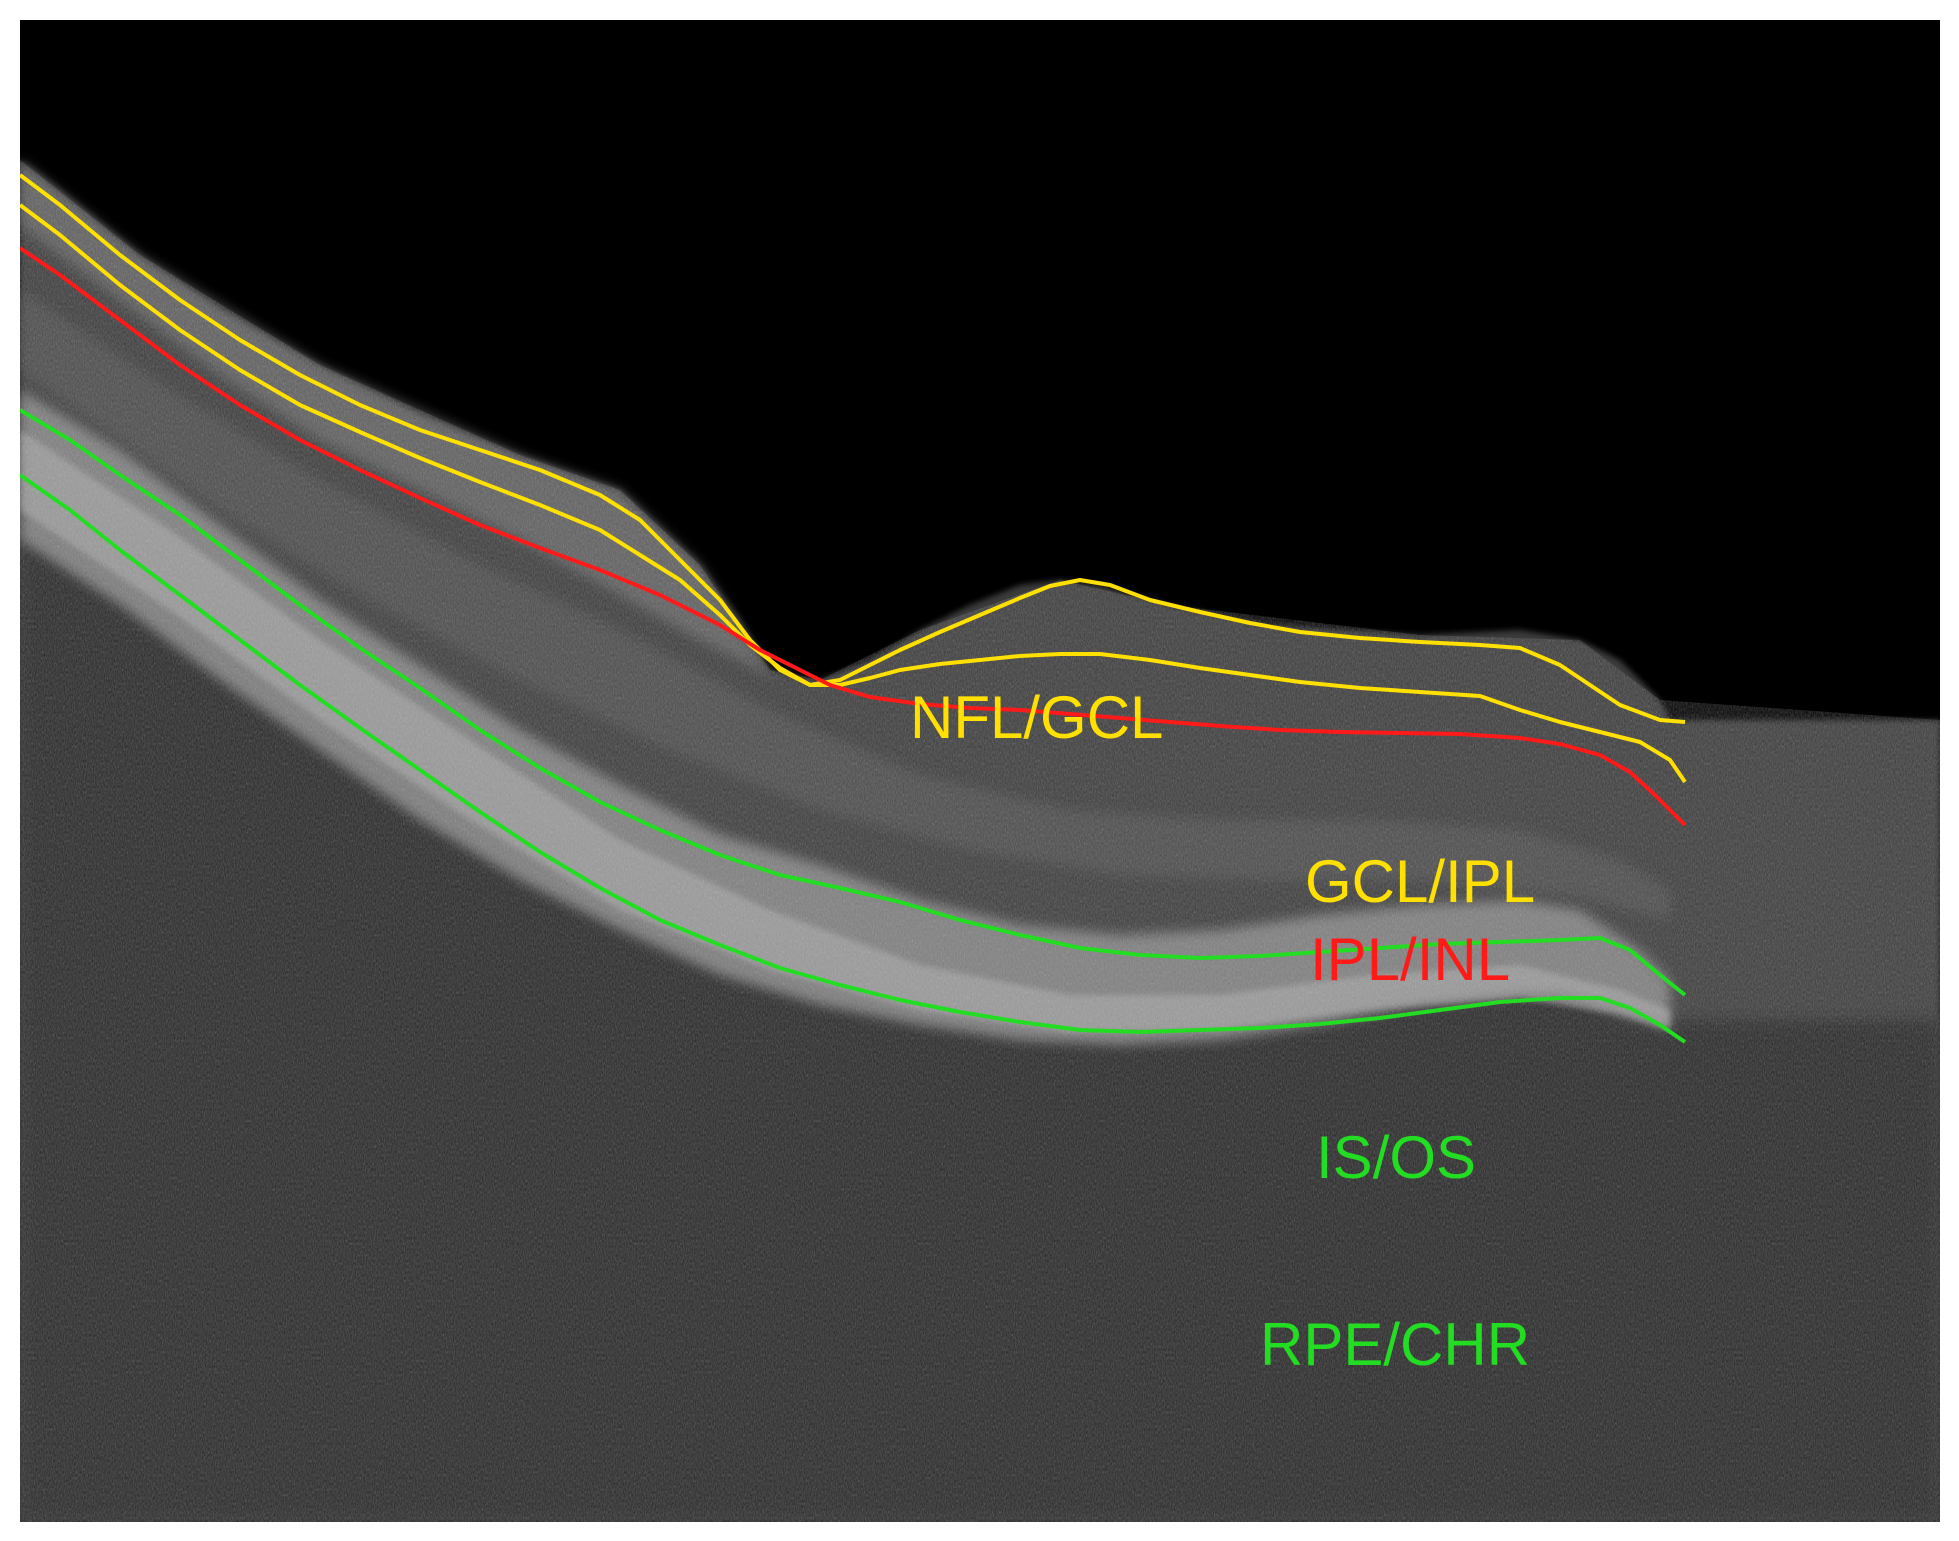 This screenshot has height=1541, width=1959. Describe the element at coordinates (1037, 717) in the screenshot. I see `label-nfl-gcl: NFL/GCL` at that location.